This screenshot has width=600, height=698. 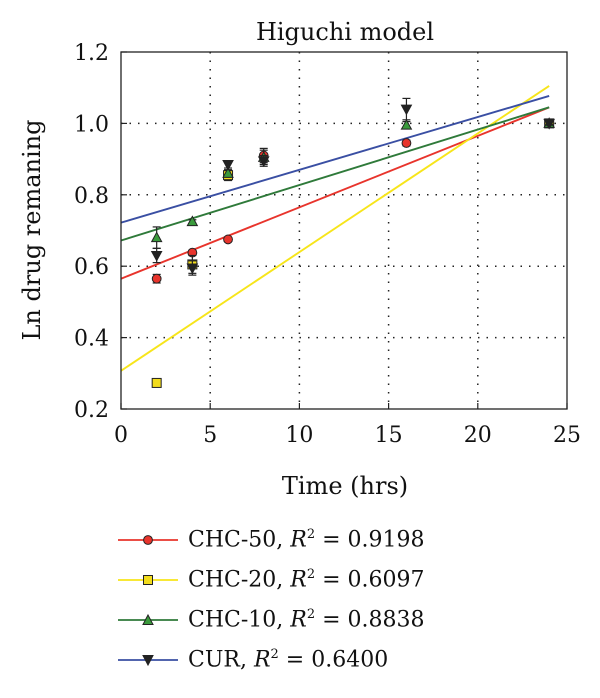 What do you see at coordinates (311, 535) in the screenshot?
I see `legend-sup-chc-50: 2` at bounding box center [311, 535].